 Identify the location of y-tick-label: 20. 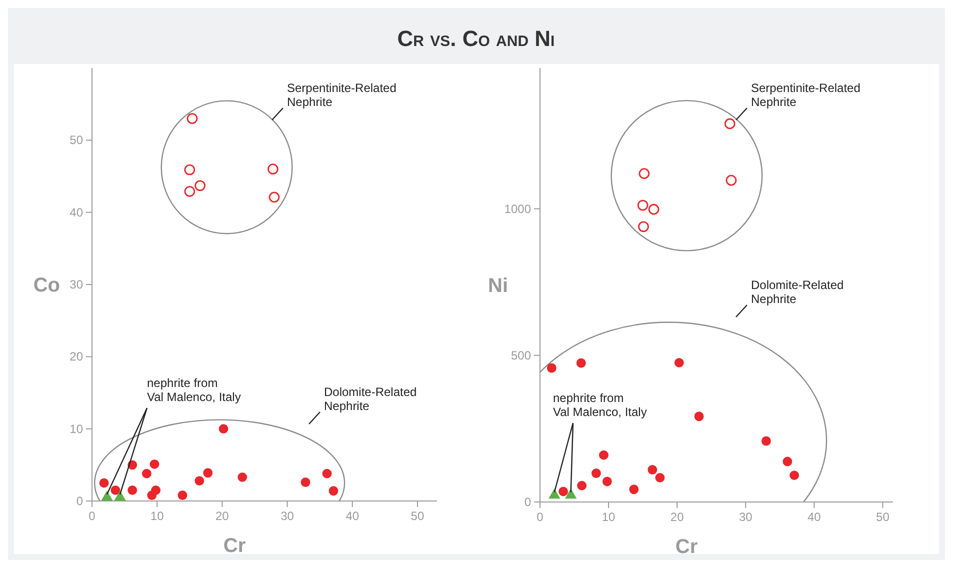
(77, 357).